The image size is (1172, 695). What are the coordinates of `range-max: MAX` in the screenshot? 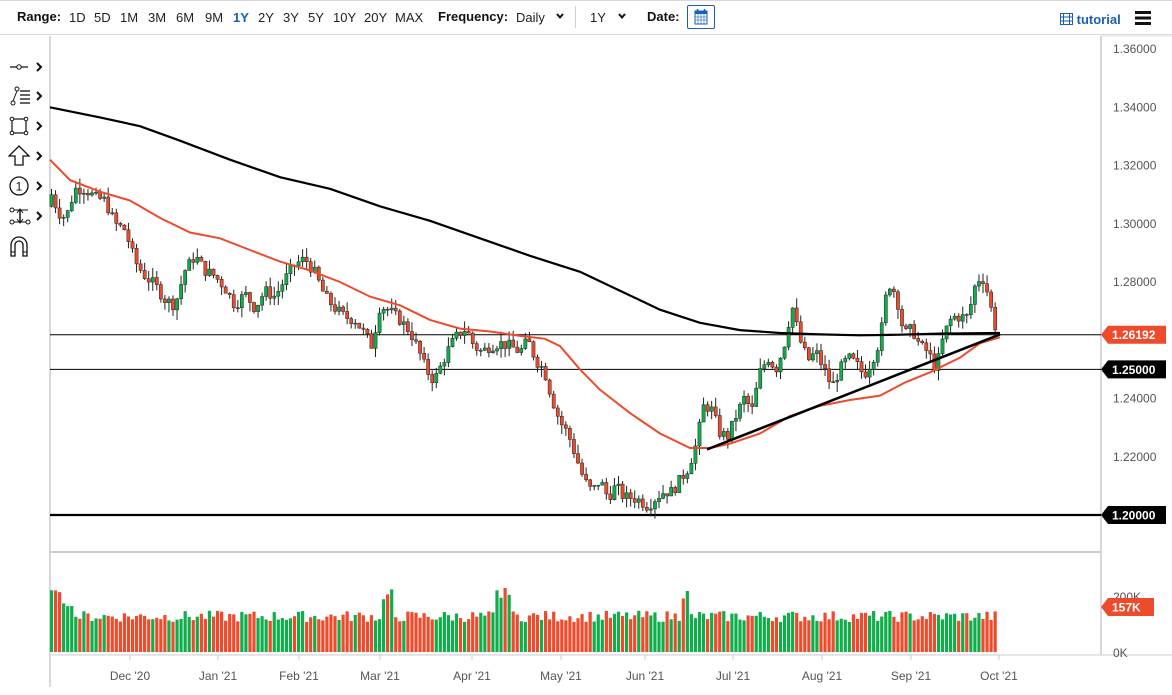 It's located at (409, 17).